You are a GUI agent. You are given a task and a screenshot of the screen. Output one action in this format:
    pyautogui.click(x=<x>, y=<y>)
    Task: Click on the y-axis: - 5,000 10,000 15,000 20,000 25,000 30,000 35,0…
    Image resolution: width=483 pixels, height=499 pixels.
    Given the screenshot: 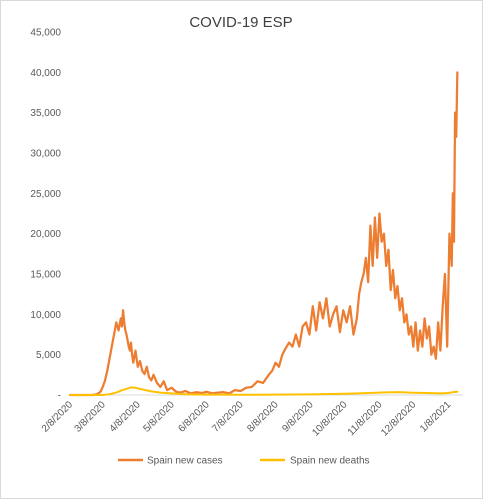 What is the action you would take?
    pyautogui.click(x=45, y=215)
    